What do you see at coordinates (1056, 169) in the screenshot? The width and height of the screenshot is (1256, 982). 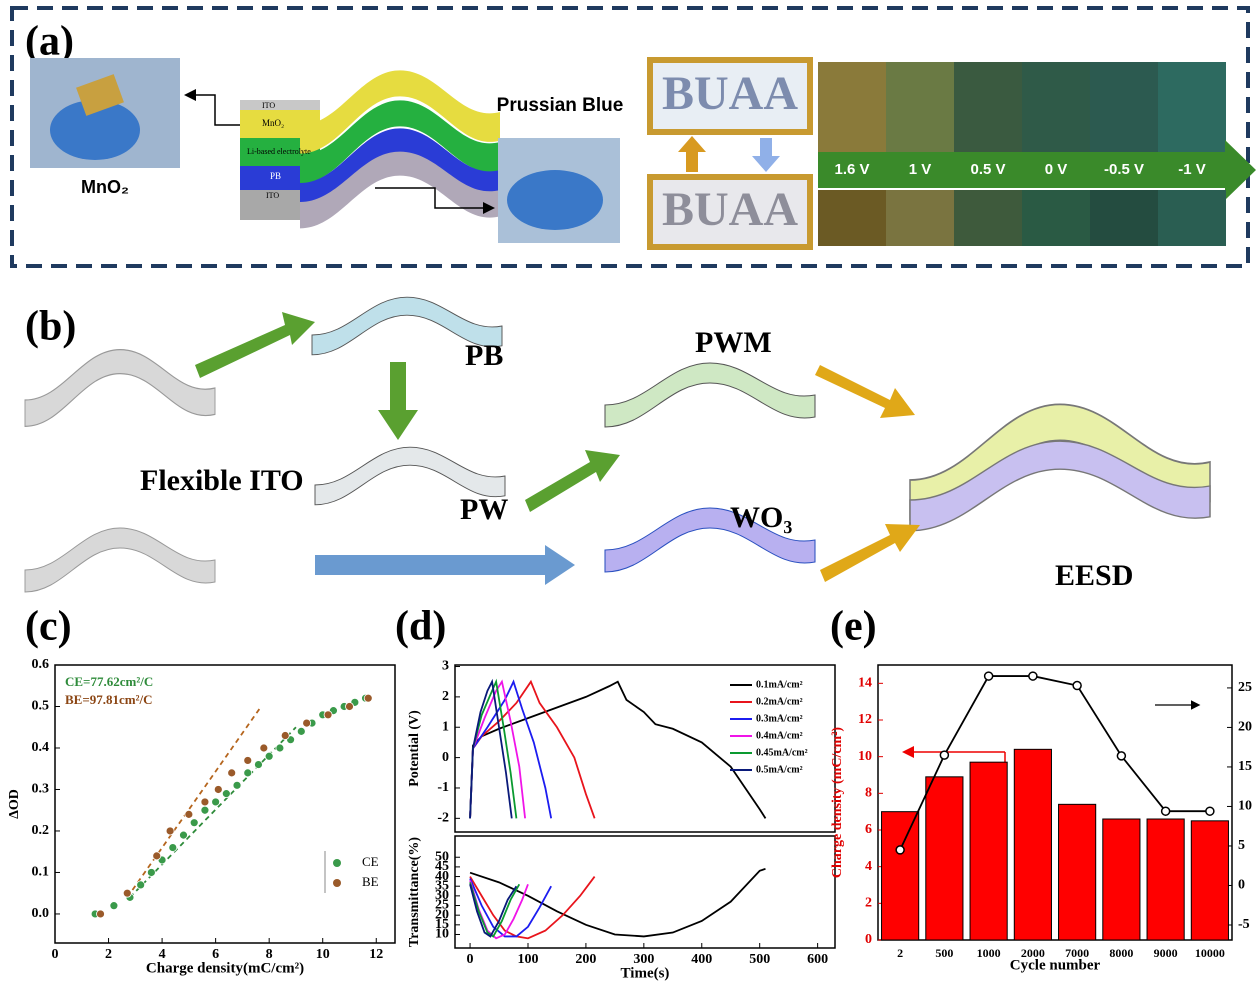 I see `voltage-label: 0 V` at bounding box center [1056, 169].